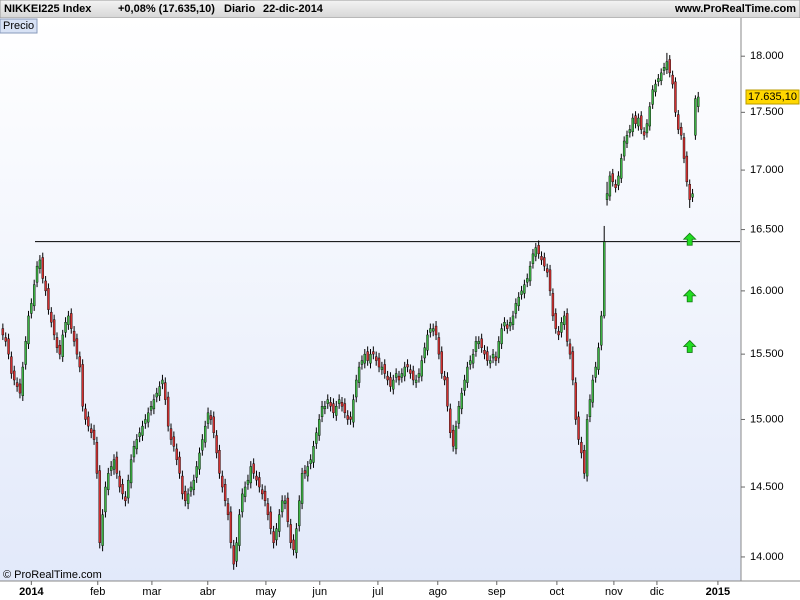 The image size is (800, 600). What do you see at coordinates (19, 26) in the screenshot?
I see `panel-label-box` at bounding box center [19, 26].